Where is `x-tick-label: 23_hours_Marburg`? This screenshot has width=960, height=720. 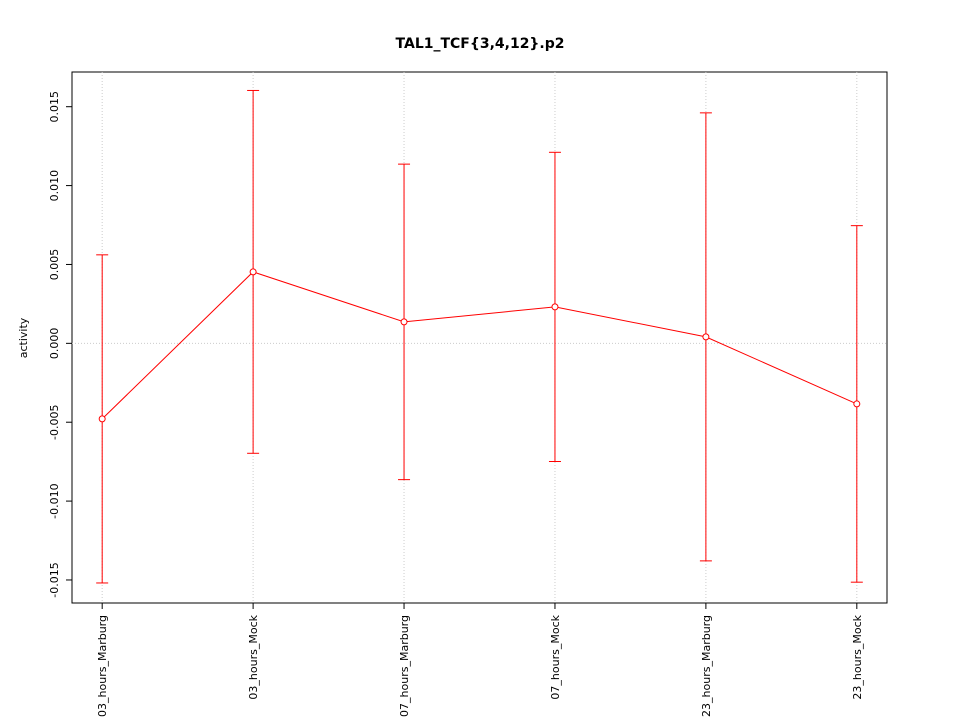 x-tick-label: 23_hours_Marburg is located at coordinates (706, 666).